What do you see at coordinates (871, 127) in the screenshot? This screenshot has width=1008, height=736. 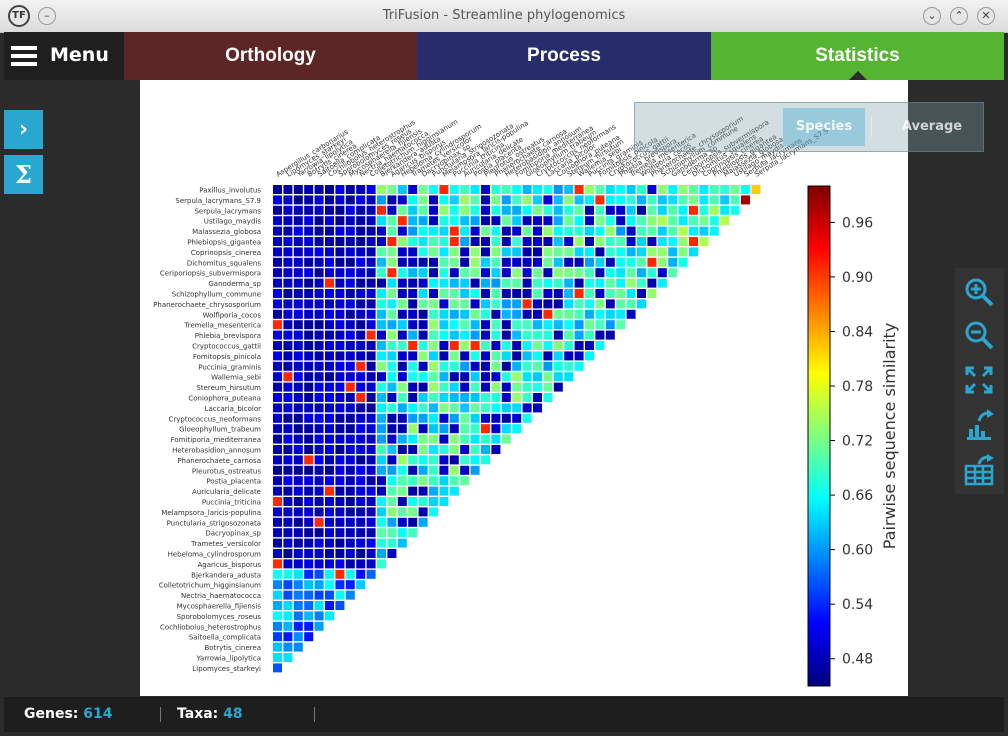 I see `toggle-separator` at bounding box center [871, 127].